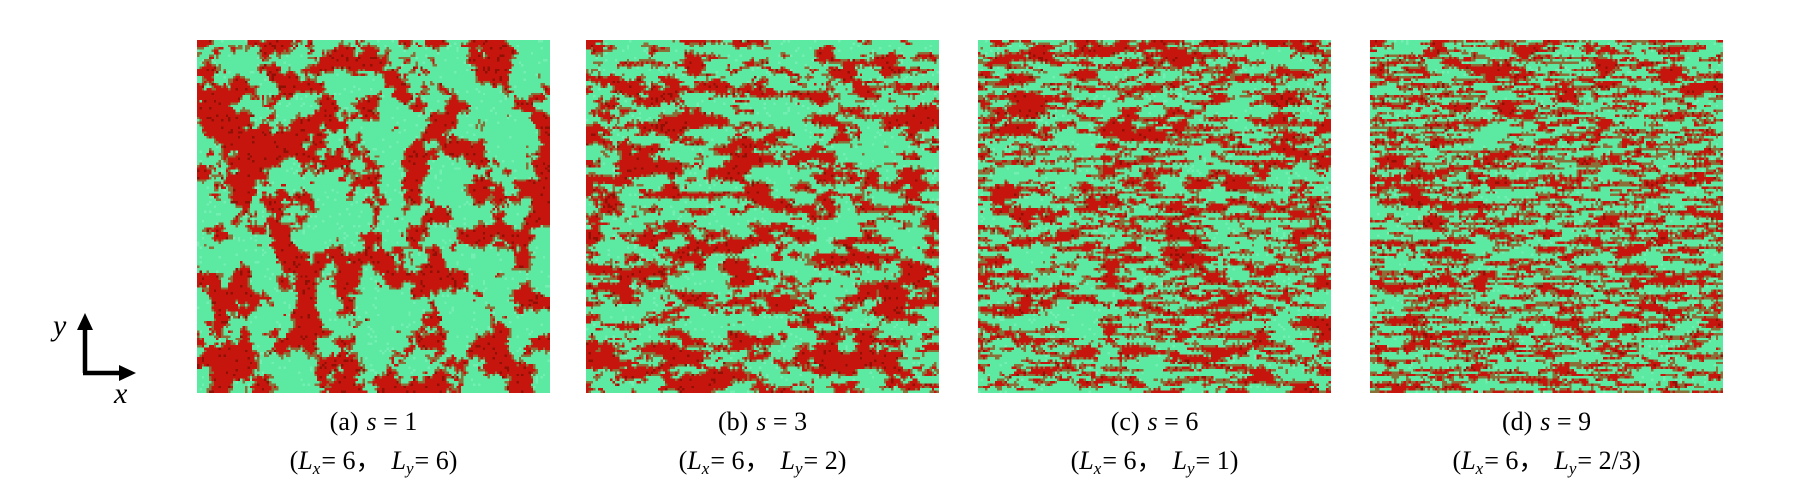  I want to click on x-axis-arrowhead-icon, so click(127, 373).